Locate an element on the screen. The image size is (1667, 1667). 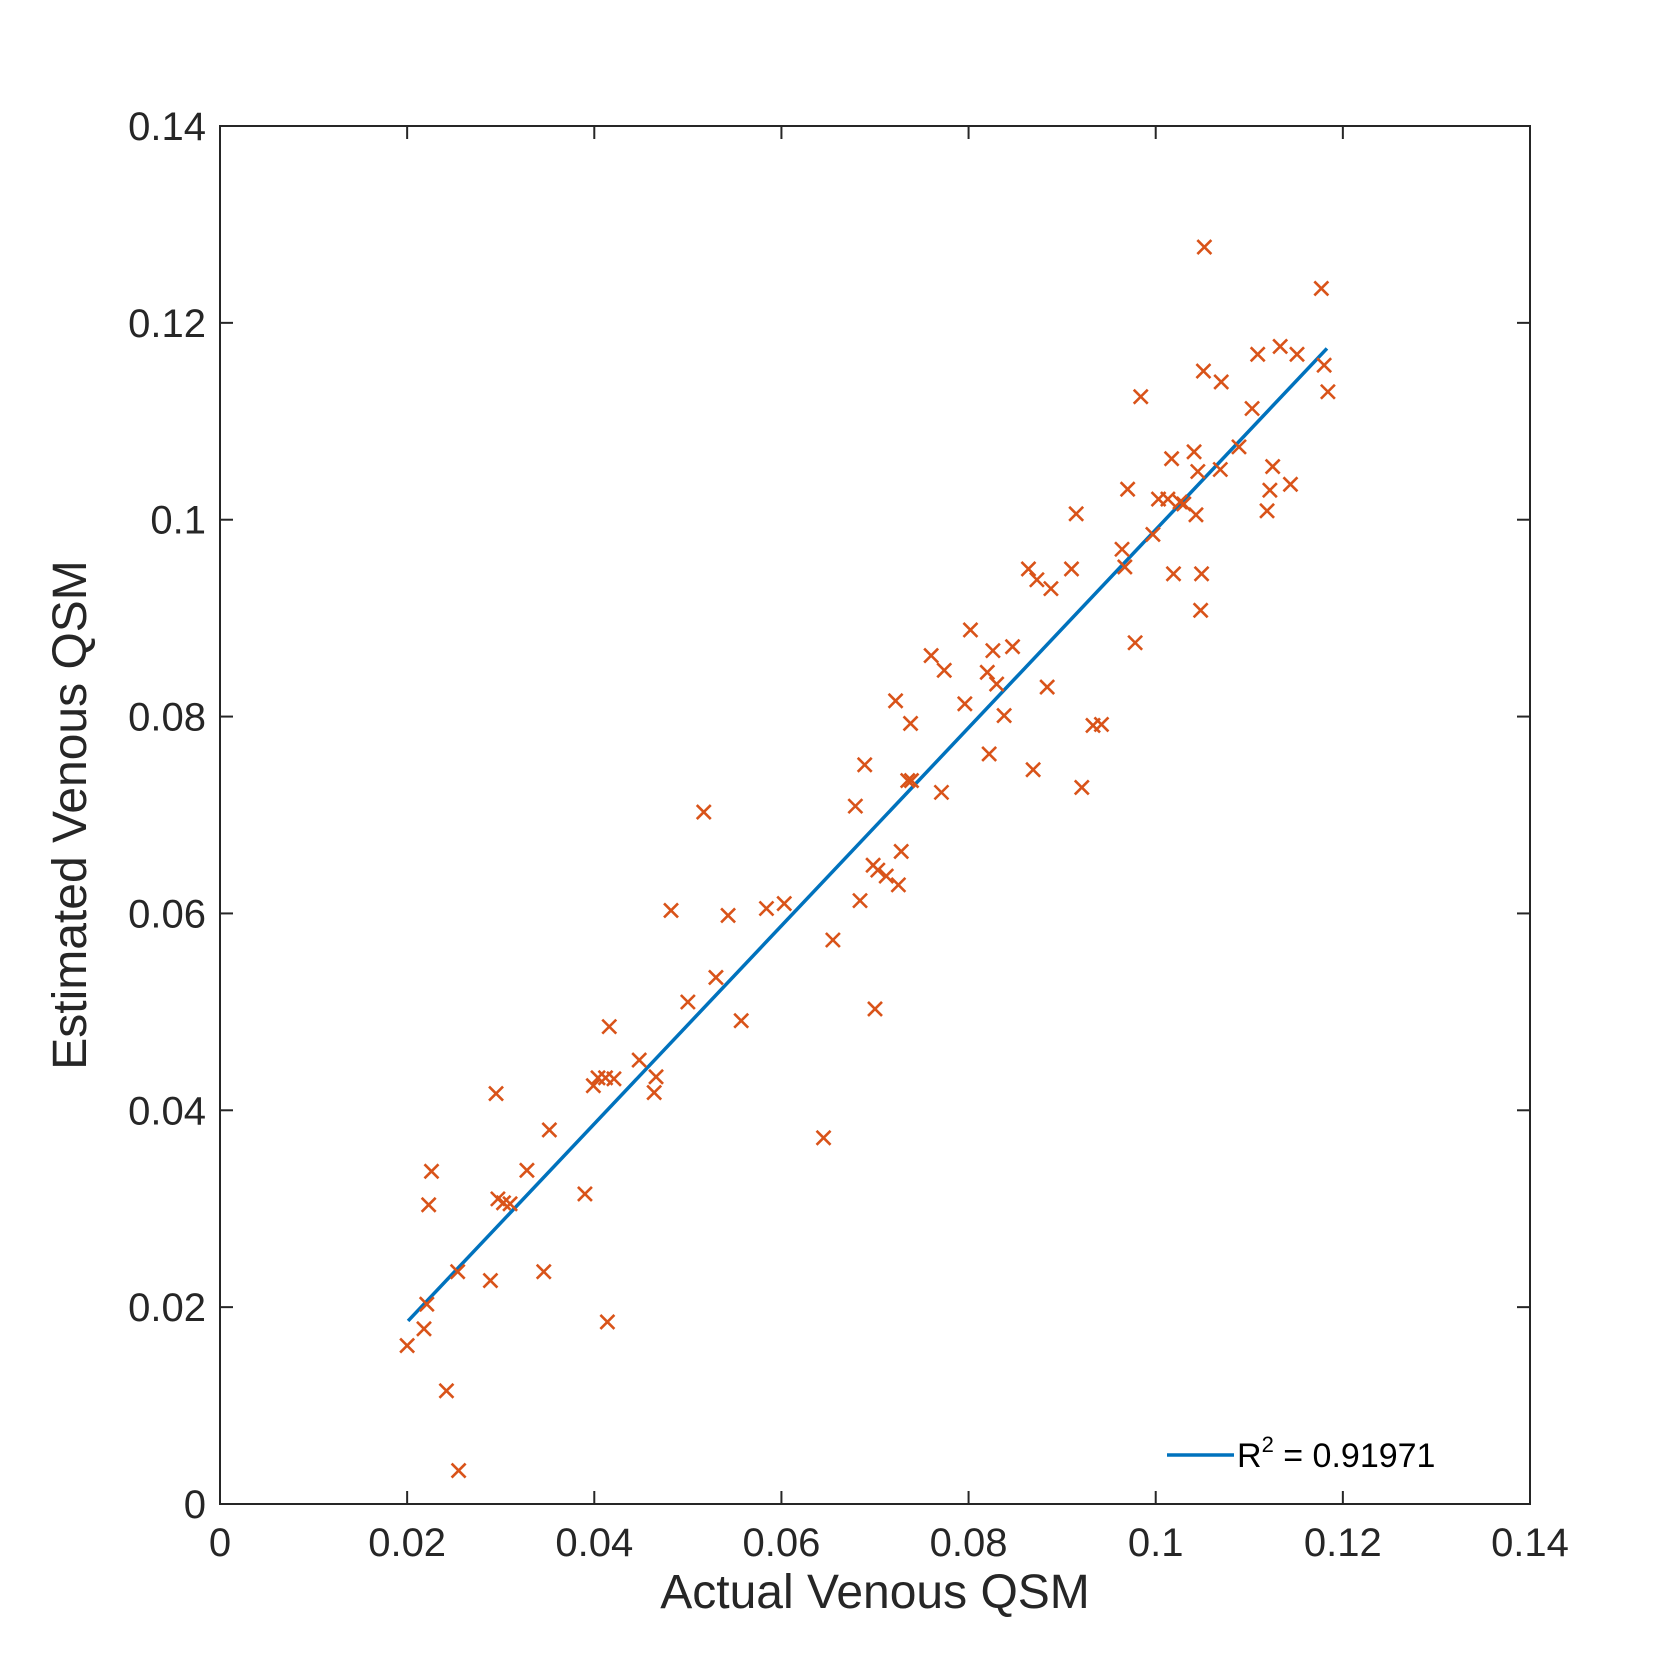
x-tick-label: 0.06 is located at coordinates (781, 1543).